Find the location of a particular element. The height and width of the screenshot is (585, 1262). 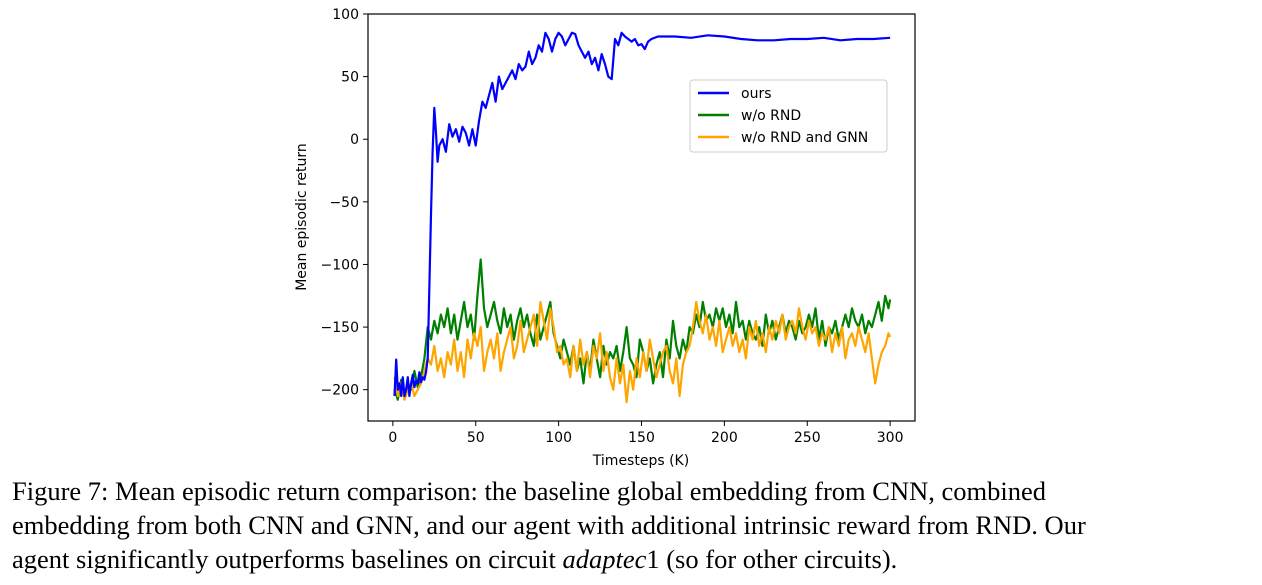

x-tick-label: 150 is located at coordinates (641, 438).